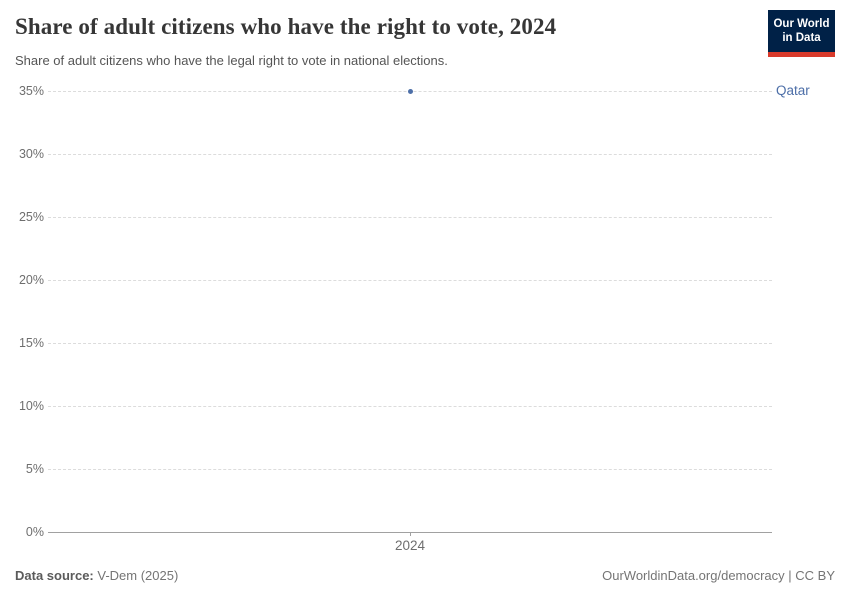 The image size is (850, 600). What do you see at coordinates (31, 343) in the screenshot?
I see `y-tick-label: 15%` at bounding box center [31, 343].